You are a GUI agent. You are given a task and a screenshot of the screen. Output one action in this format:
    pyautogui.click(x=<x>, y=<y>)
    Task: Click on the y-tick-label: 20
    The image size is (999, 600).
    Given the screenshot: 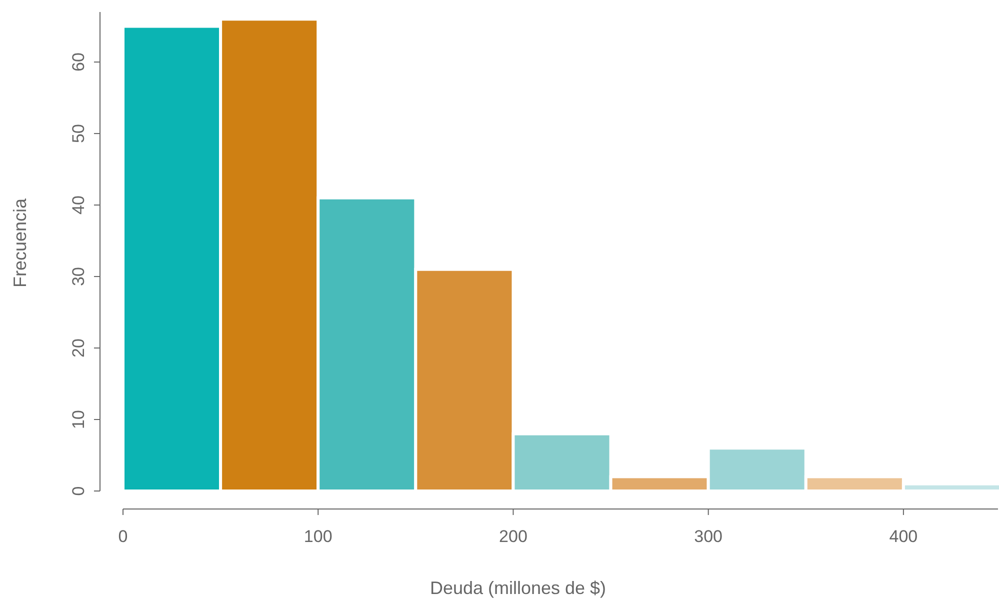 What is the action you would take?
    pyautogui.click(x=78, y=348)
    